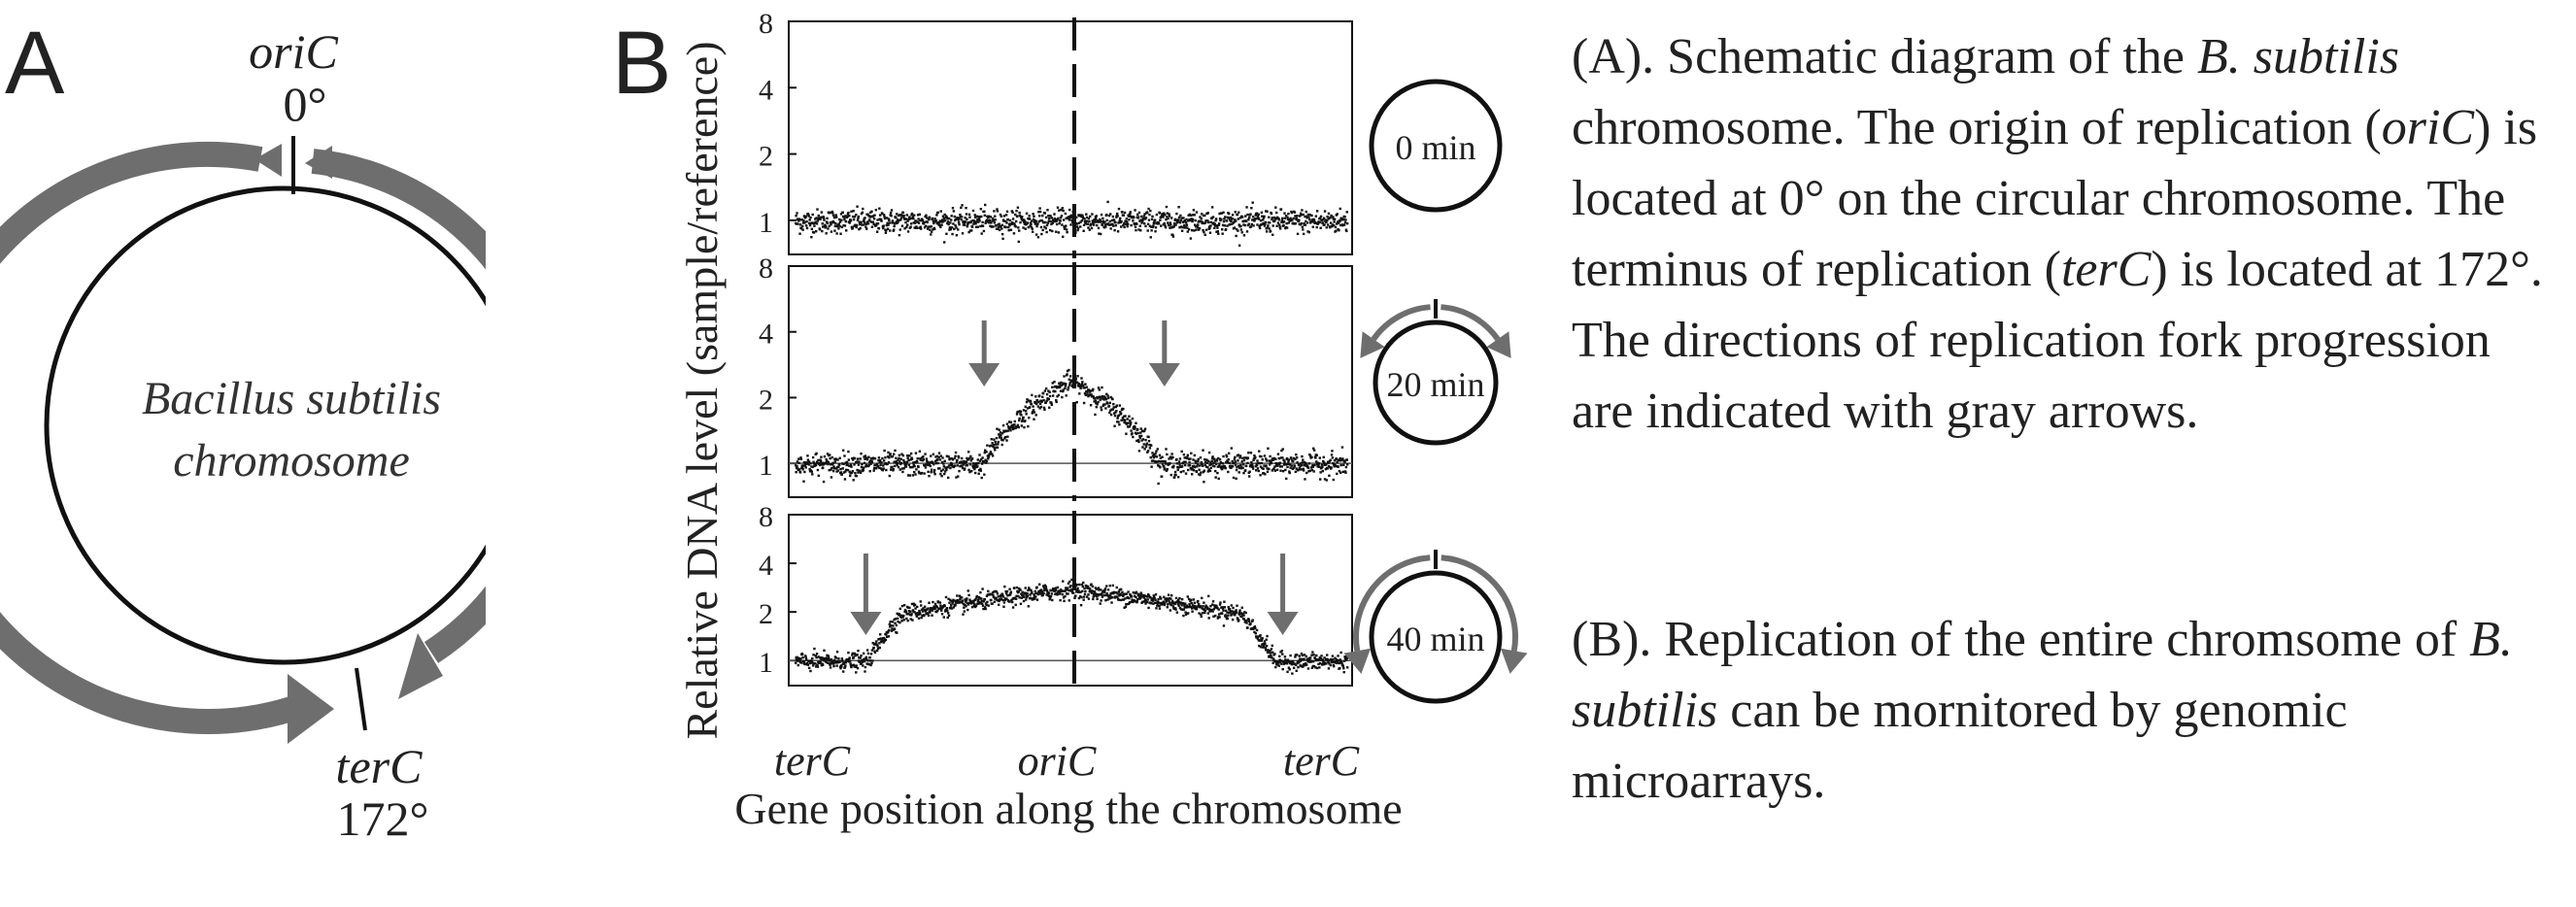 The height and width of the screenshot is (907, 2576). Describe the element at coordinates (1435, 639) in the screenshot. I see `timepoint-label: 40 min` at that location.